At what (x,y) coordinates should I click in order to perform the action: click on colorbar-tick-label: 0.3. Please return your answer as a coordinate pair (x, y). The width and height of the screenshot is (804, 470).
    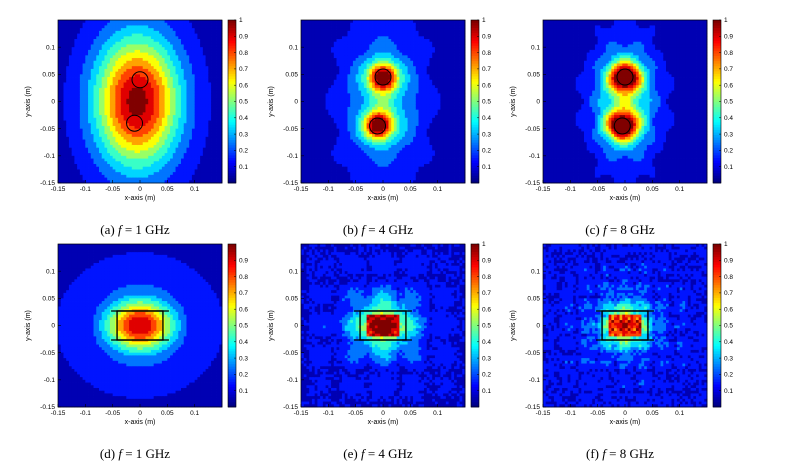
    Looking at the image, I should click on (243, 134).